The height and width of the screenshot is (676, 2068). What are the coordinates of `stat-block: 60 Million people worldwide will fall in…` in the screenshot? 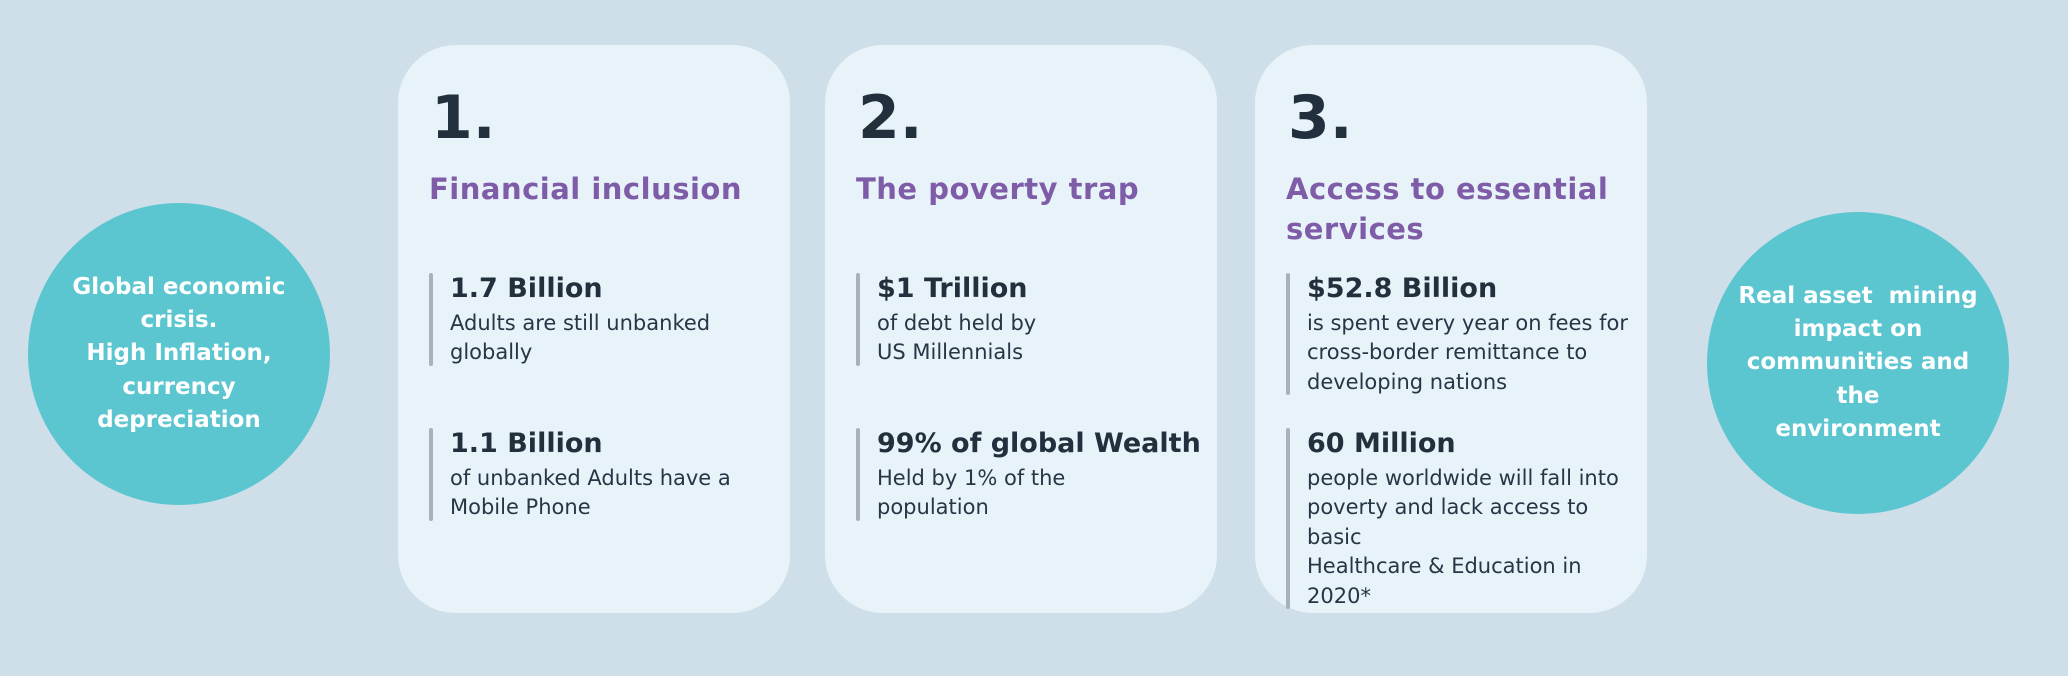 It's located at (1461, 518).